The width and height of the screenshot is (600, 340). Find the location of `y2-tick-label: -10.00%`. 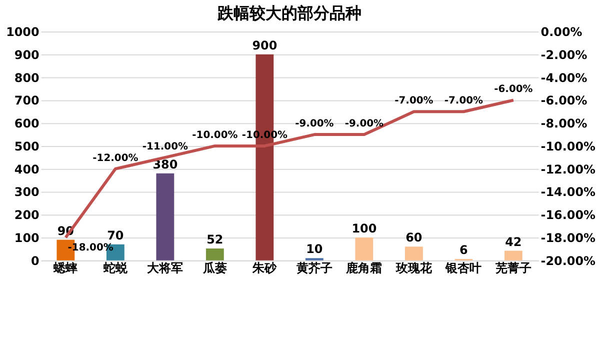

y2-tick-label: -10.00% is located at coordinates (568, 146).